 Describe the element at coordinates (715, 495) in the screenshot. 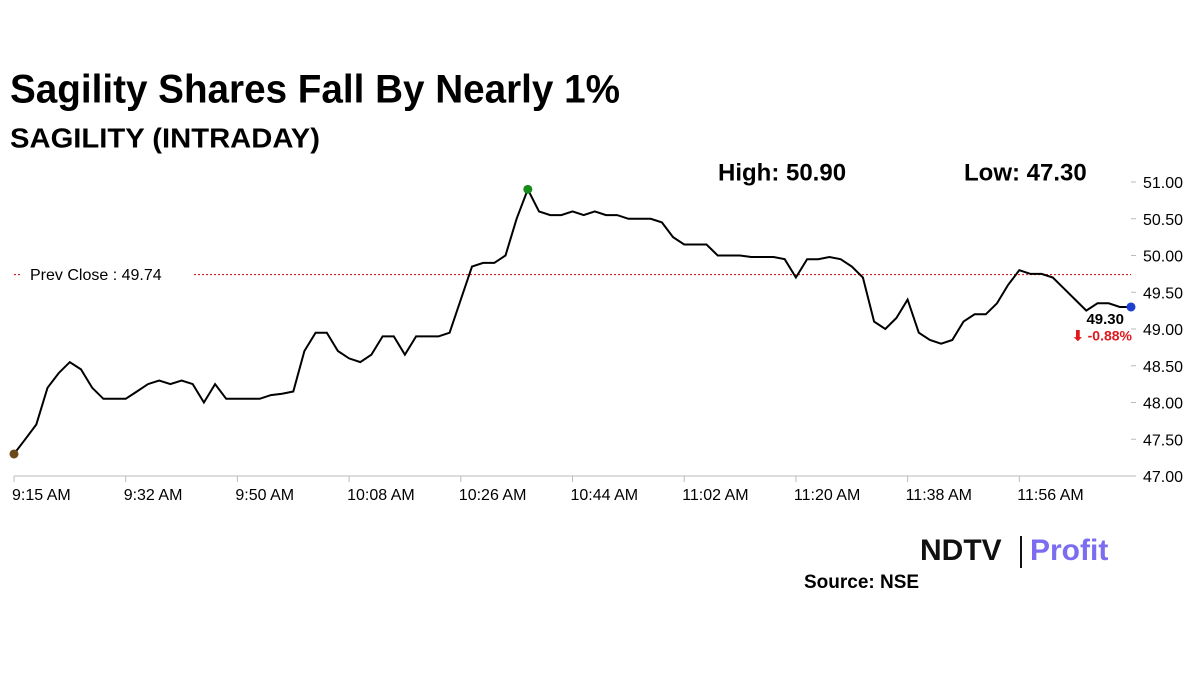

I see `x-tick-label: 11:02 AM` at that location.